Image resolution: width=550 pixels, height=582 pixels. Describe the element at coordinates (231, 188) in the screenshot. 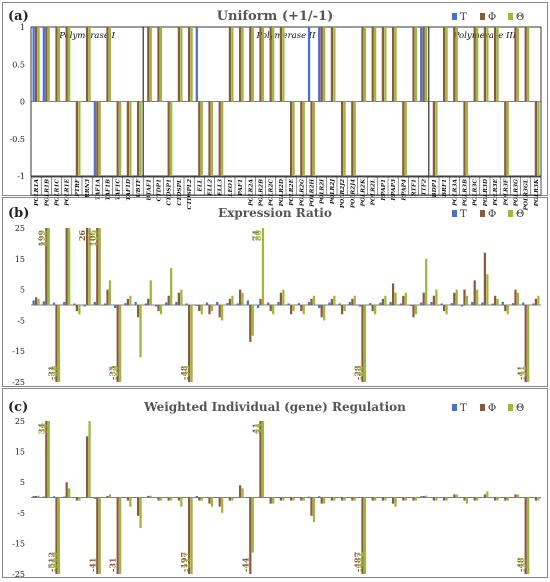

I see `gene-label: LEO1` at that location.